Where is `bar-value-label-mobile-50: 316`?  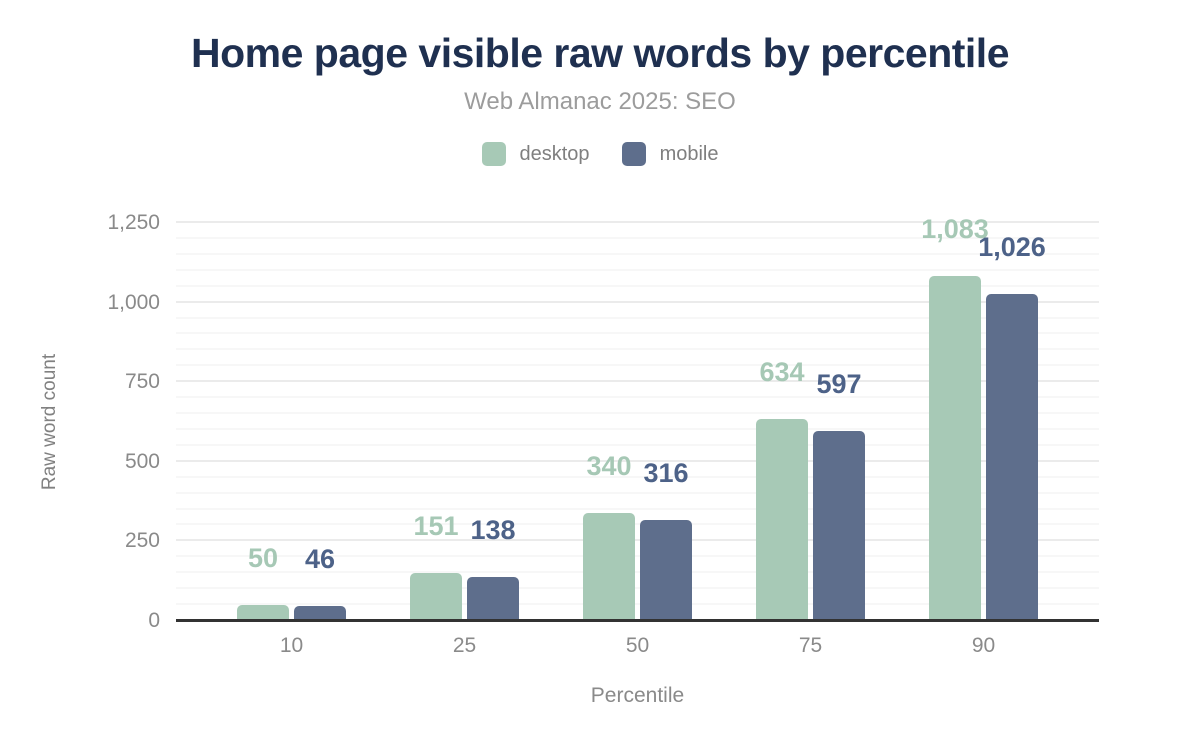 bar-value-label-mobile-50: 316 is located at coordinates (666, 473).